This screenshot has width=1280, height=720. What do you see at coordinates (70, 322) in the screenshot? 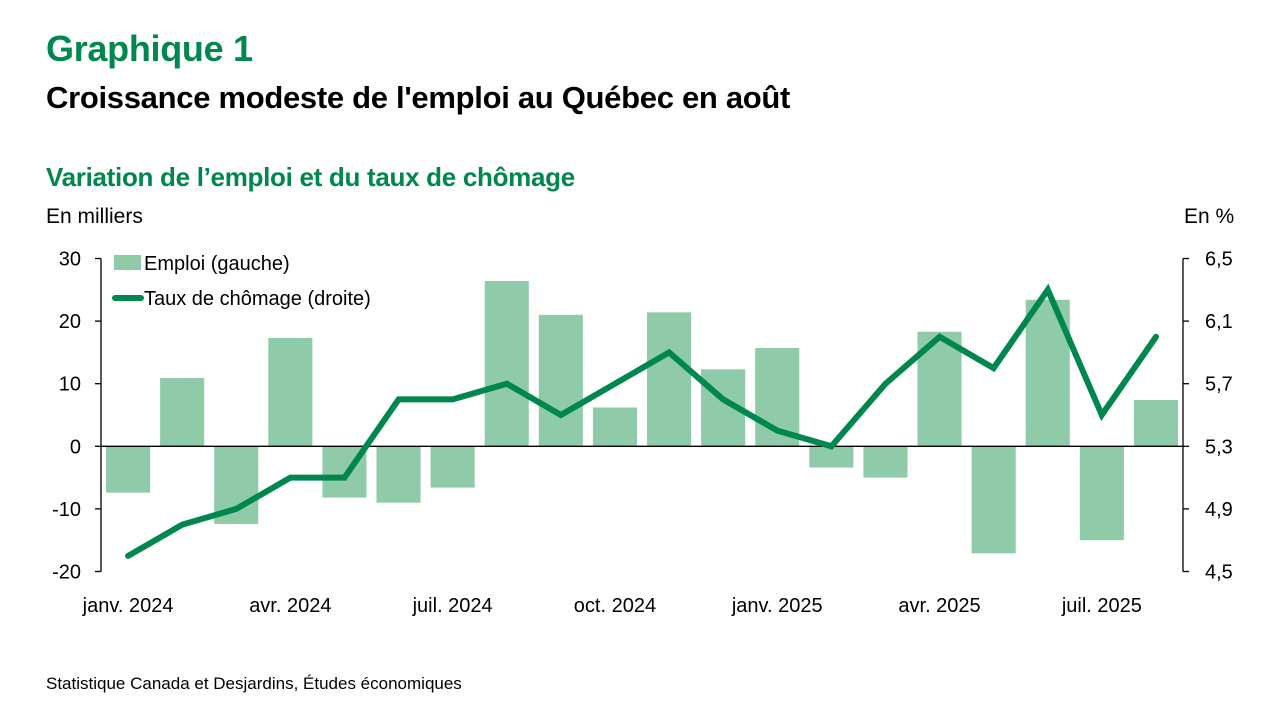
I see `left-tick-label: 20` at bounding box center [70, 322].